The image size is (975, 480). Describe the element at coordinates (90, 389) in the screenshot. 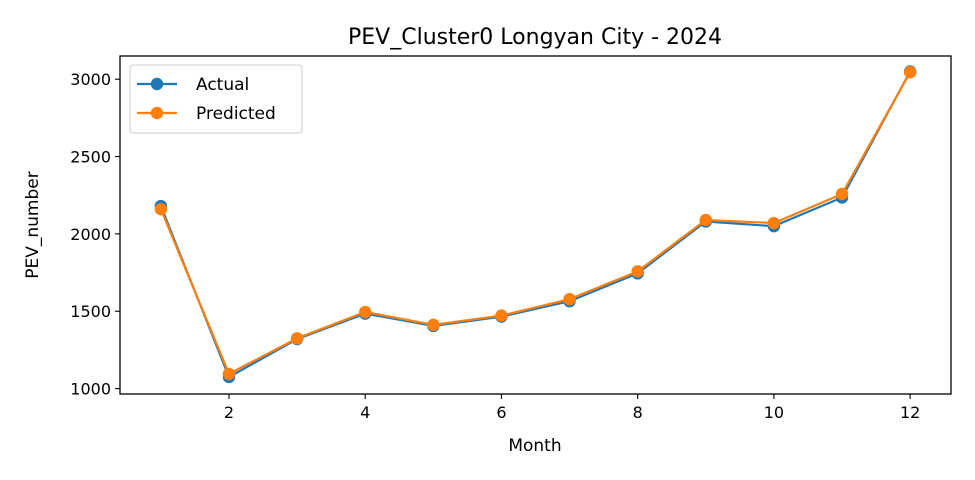

I see `y-tick-label: 1000` at that location.